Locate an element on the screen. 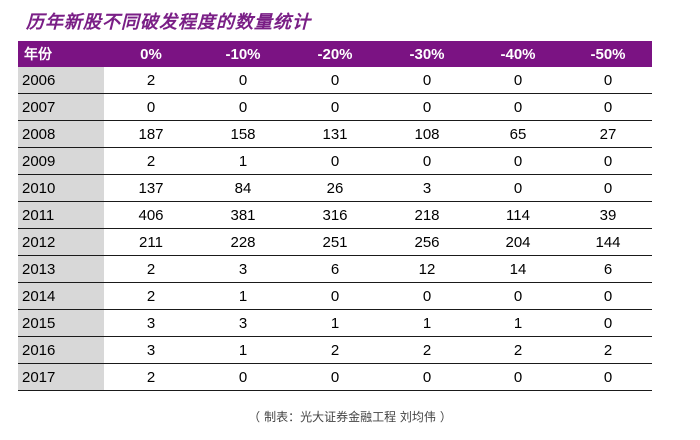 The image size is (700, 440). table-row: 2006 2 0 0 0 0 0 is located at coordinates (335, 80).